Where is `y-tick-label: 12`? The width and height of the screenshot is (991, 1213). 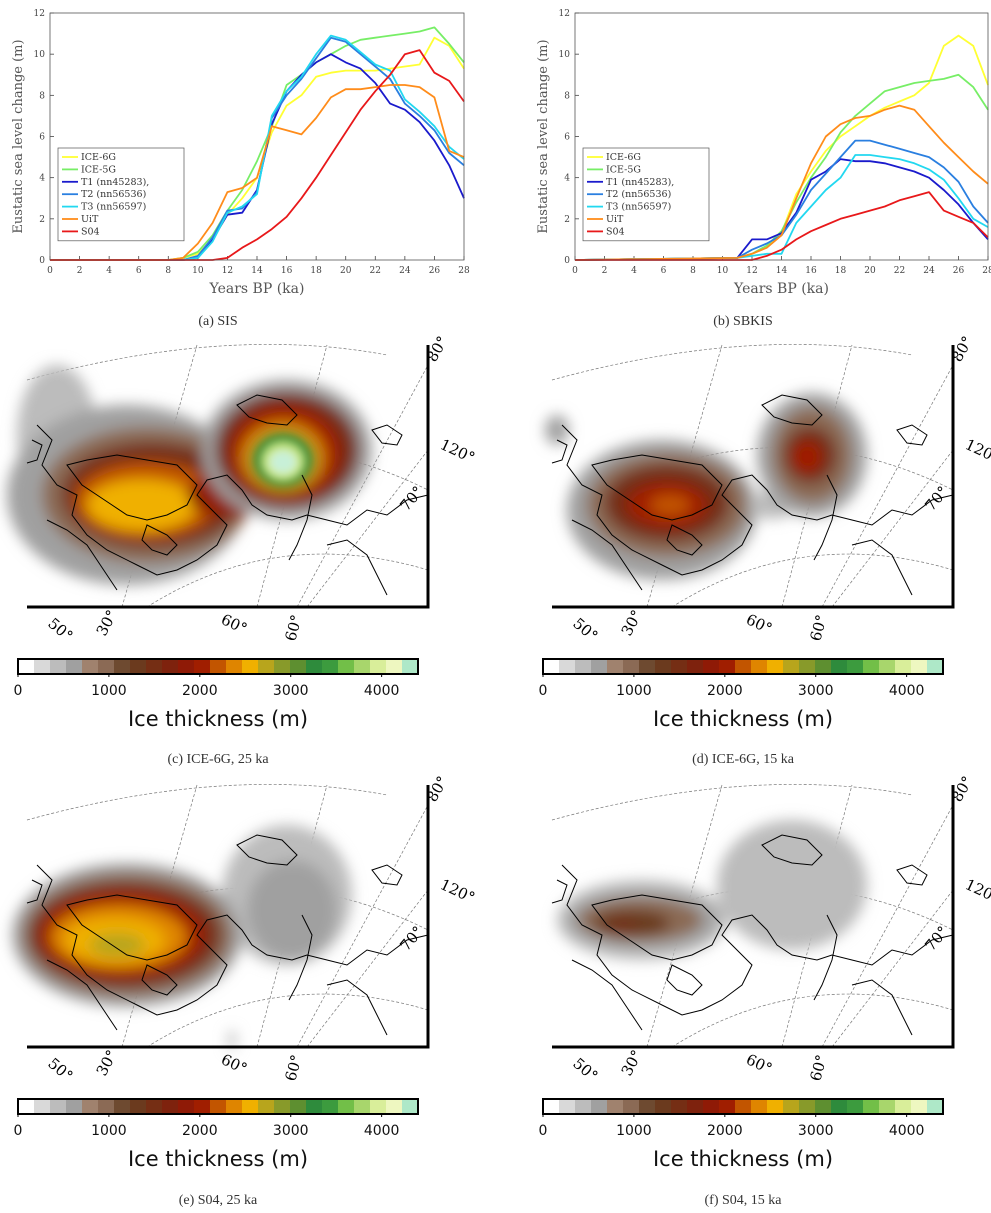 y-tick-label: 12 is located at coordinates (39, 14).